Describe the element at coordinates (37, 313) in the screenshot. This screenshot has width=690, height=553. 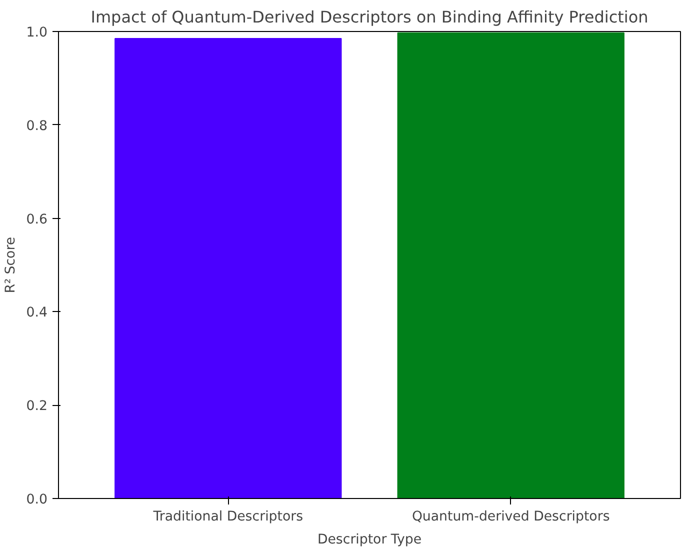
I see `y-tick-label: 0.4` at that location.